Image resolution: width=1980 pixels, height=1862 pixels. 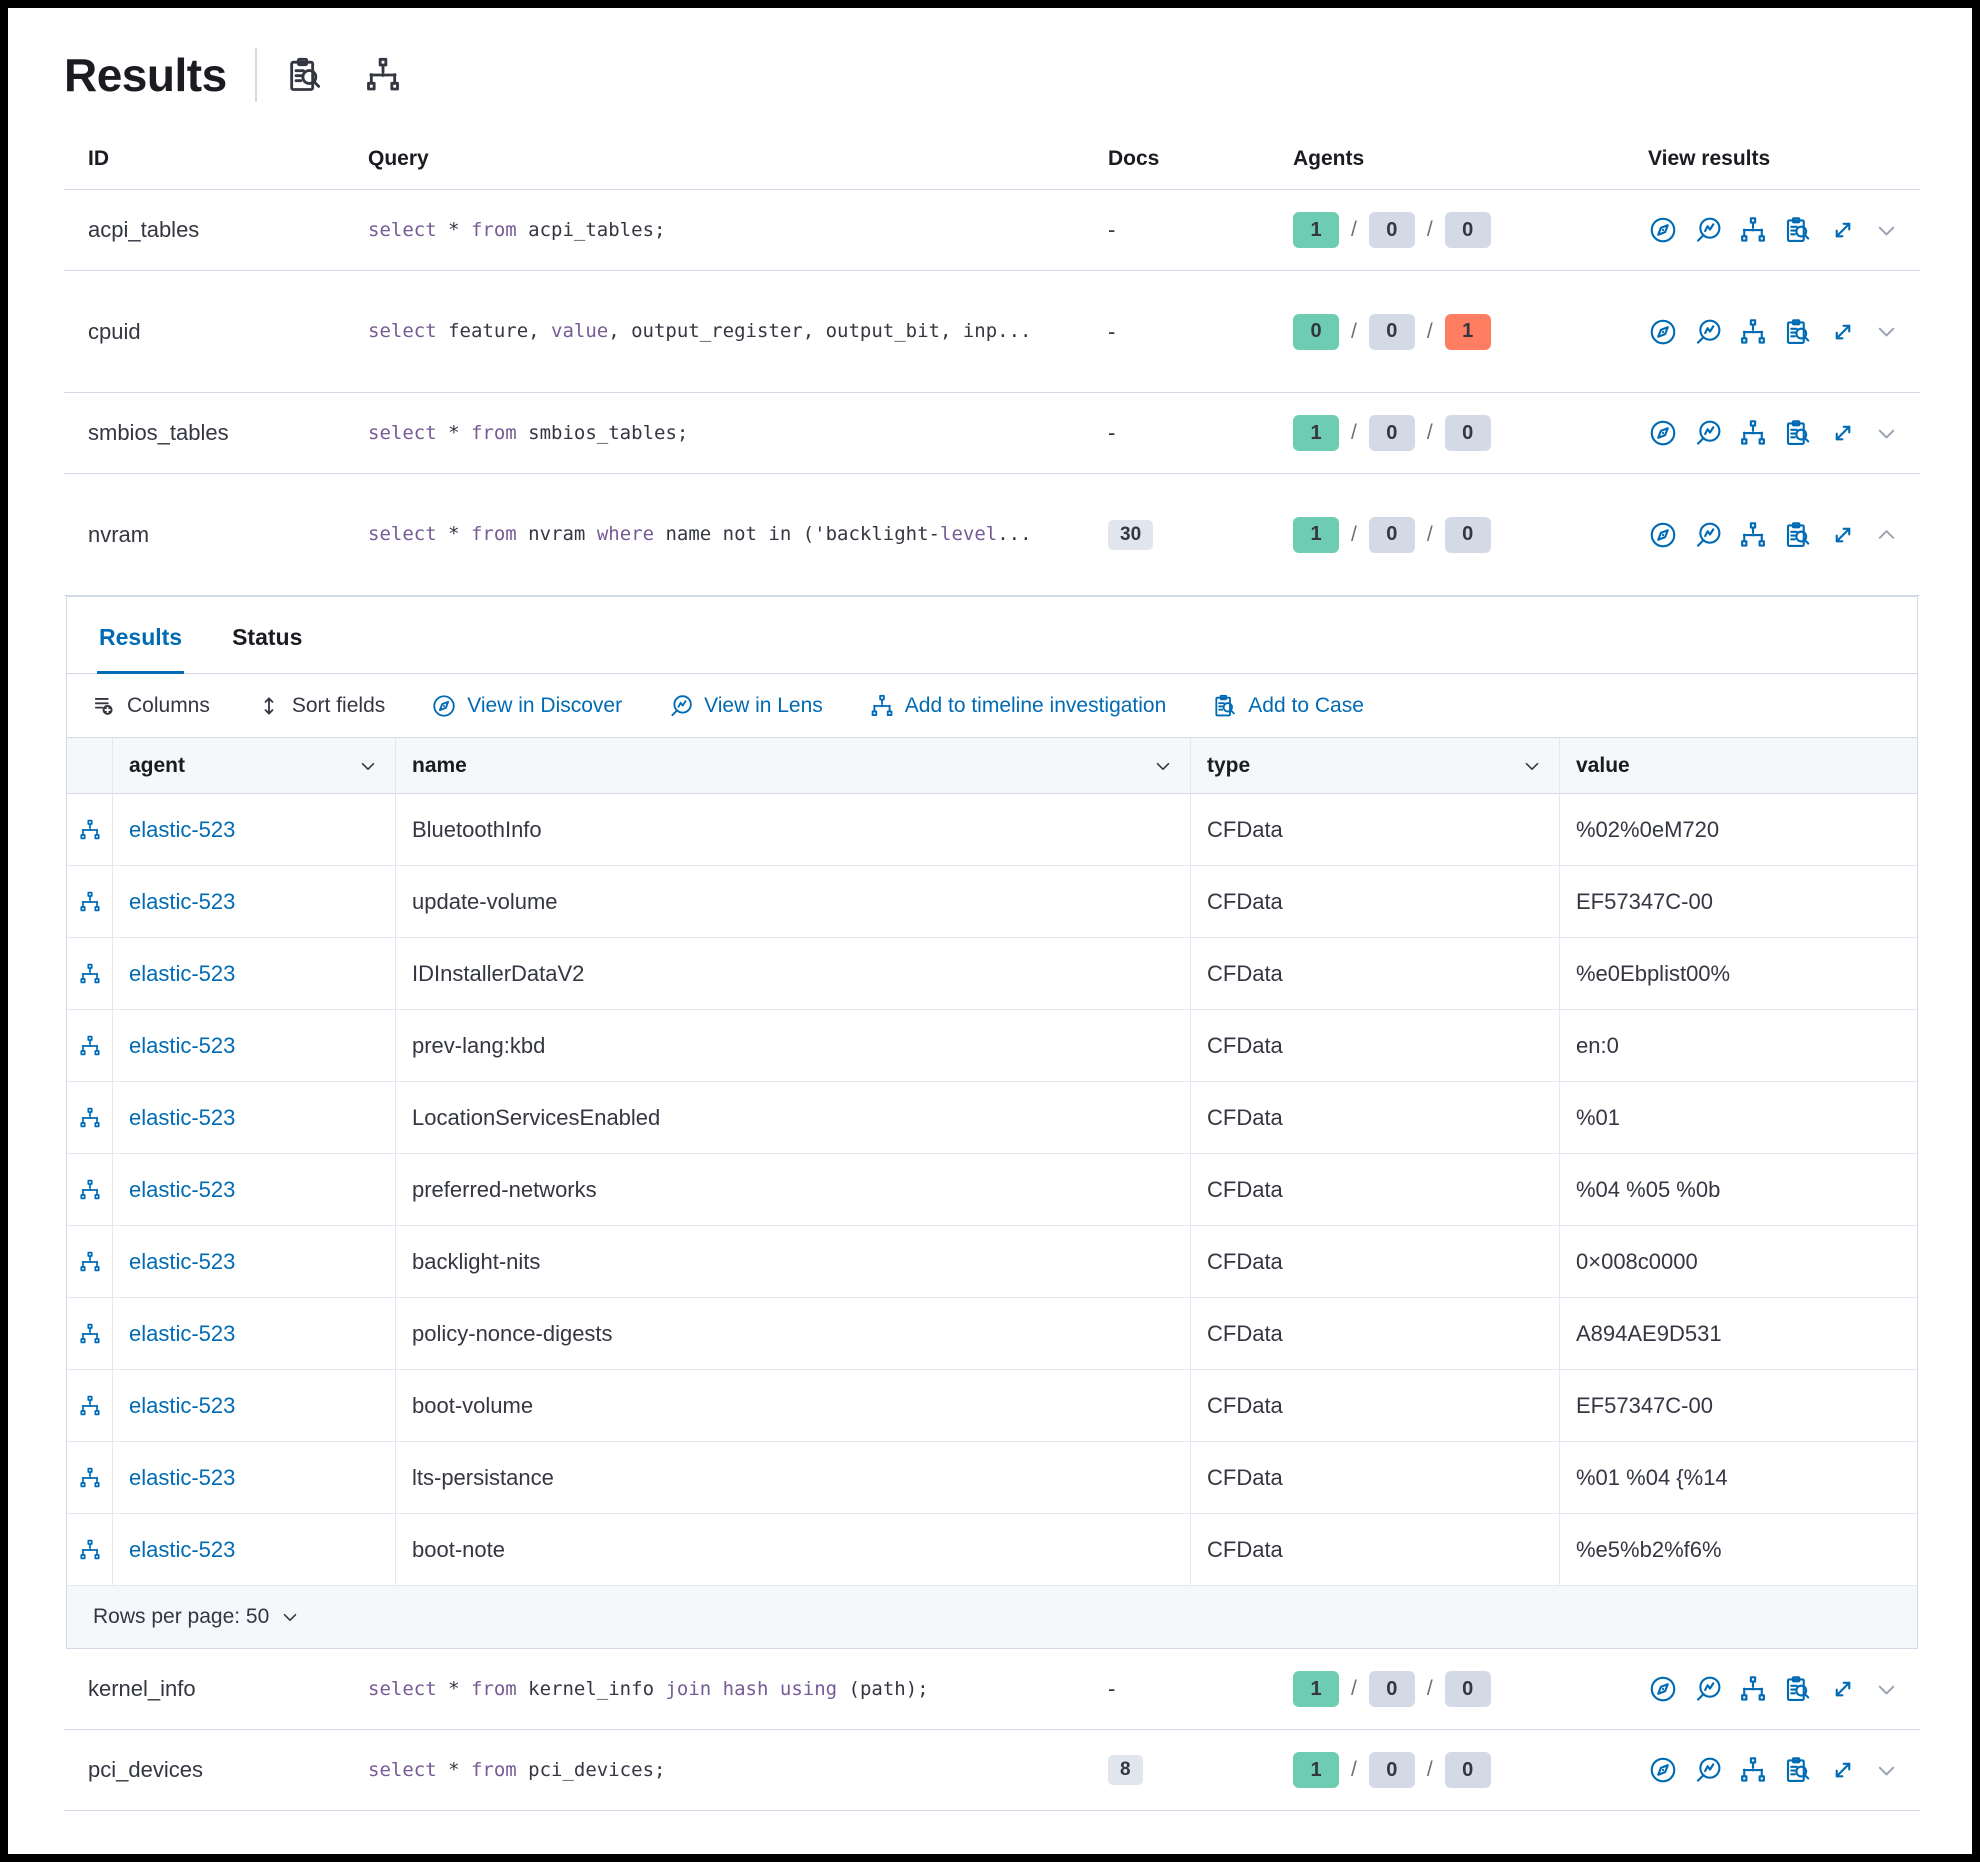 I want to click on agent-badge-success: 1, so click(x=1316, y=1770).